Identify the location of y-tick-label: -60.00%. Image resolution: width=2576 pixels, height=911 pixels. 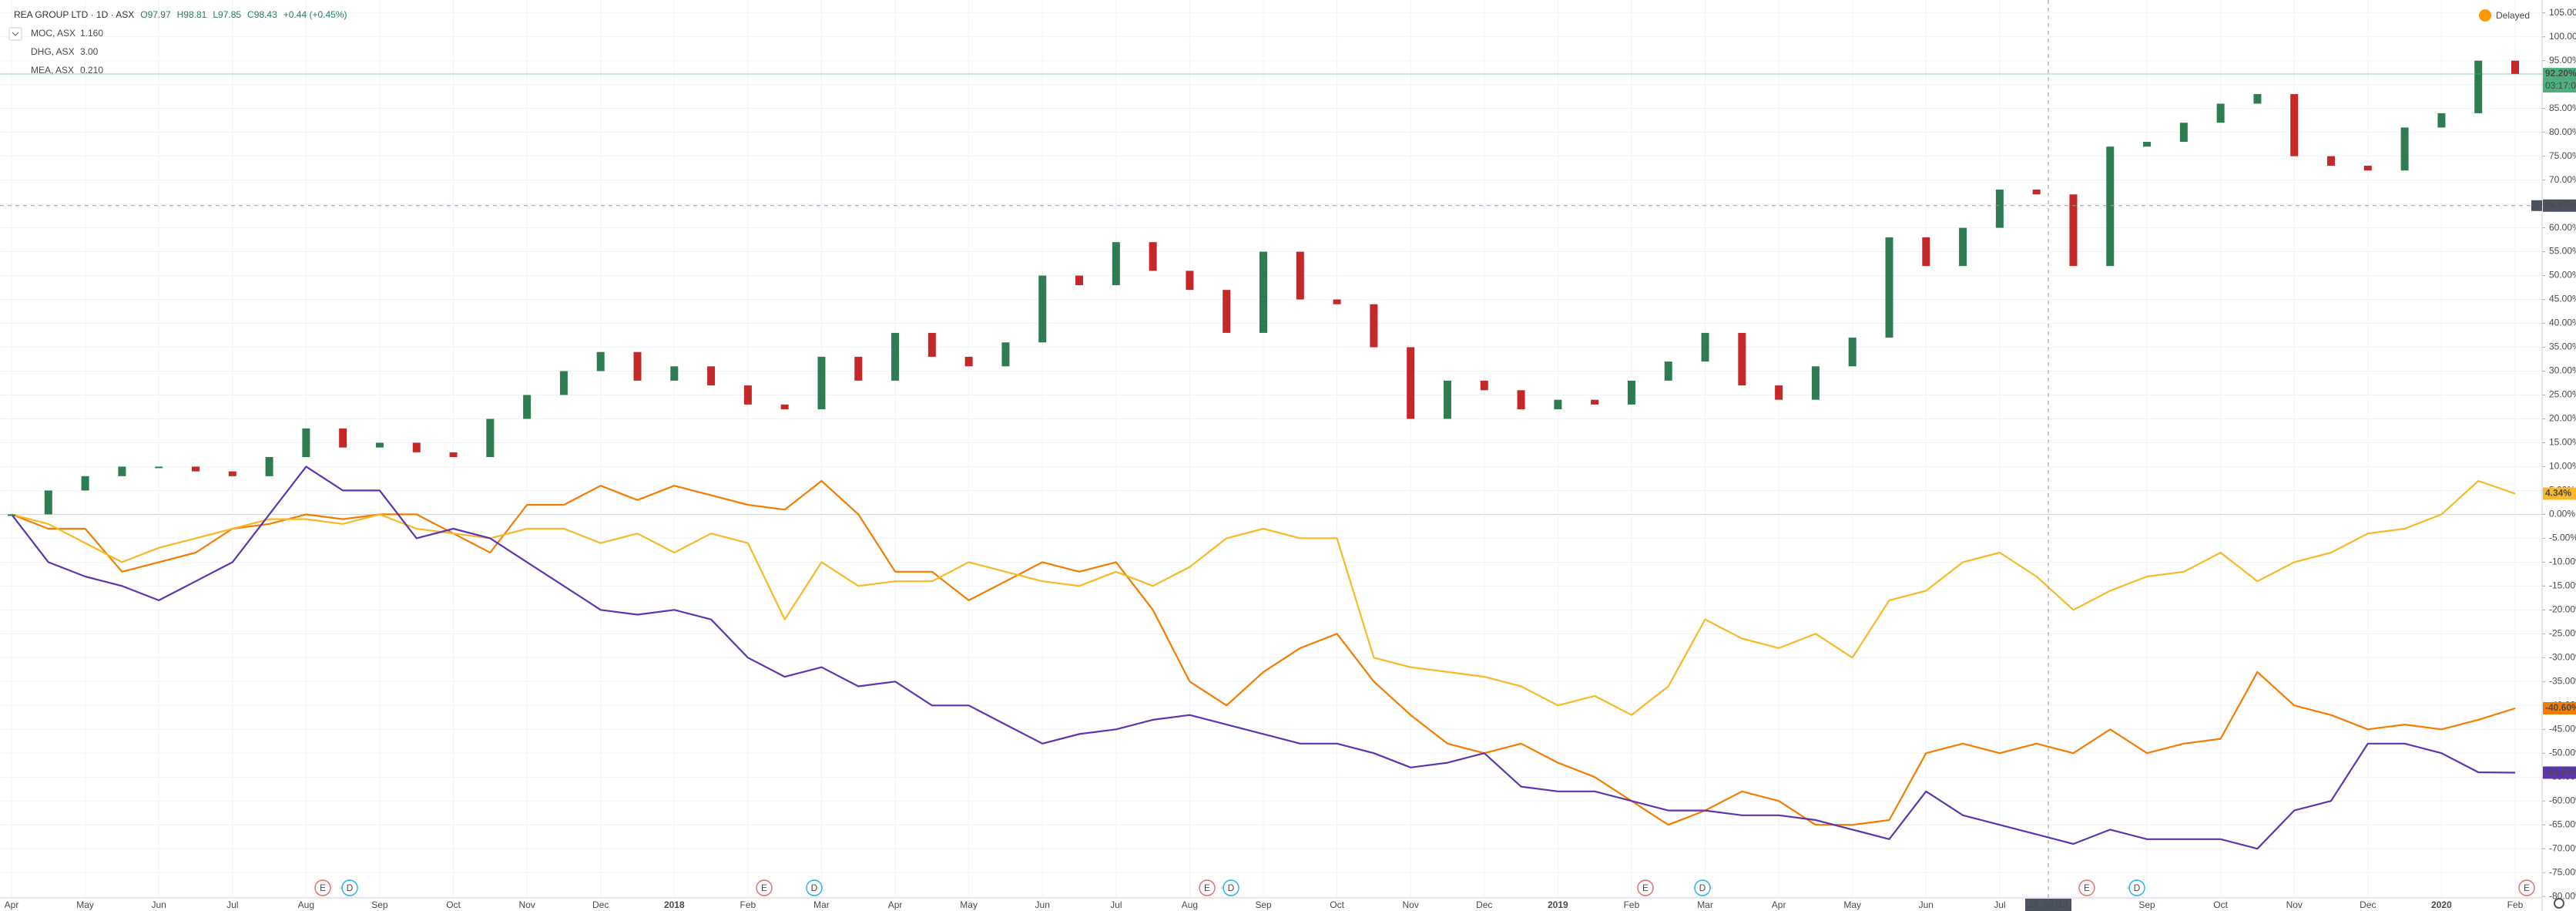
(2562, 800).